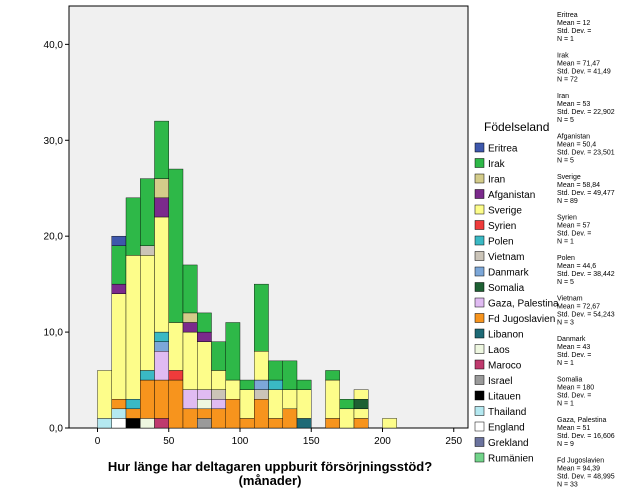 This screenshot has height=504, width=629. Describe the element at coordinates (570, 299) in the screenshot. I see `stat-line: Vietnam` at that location.